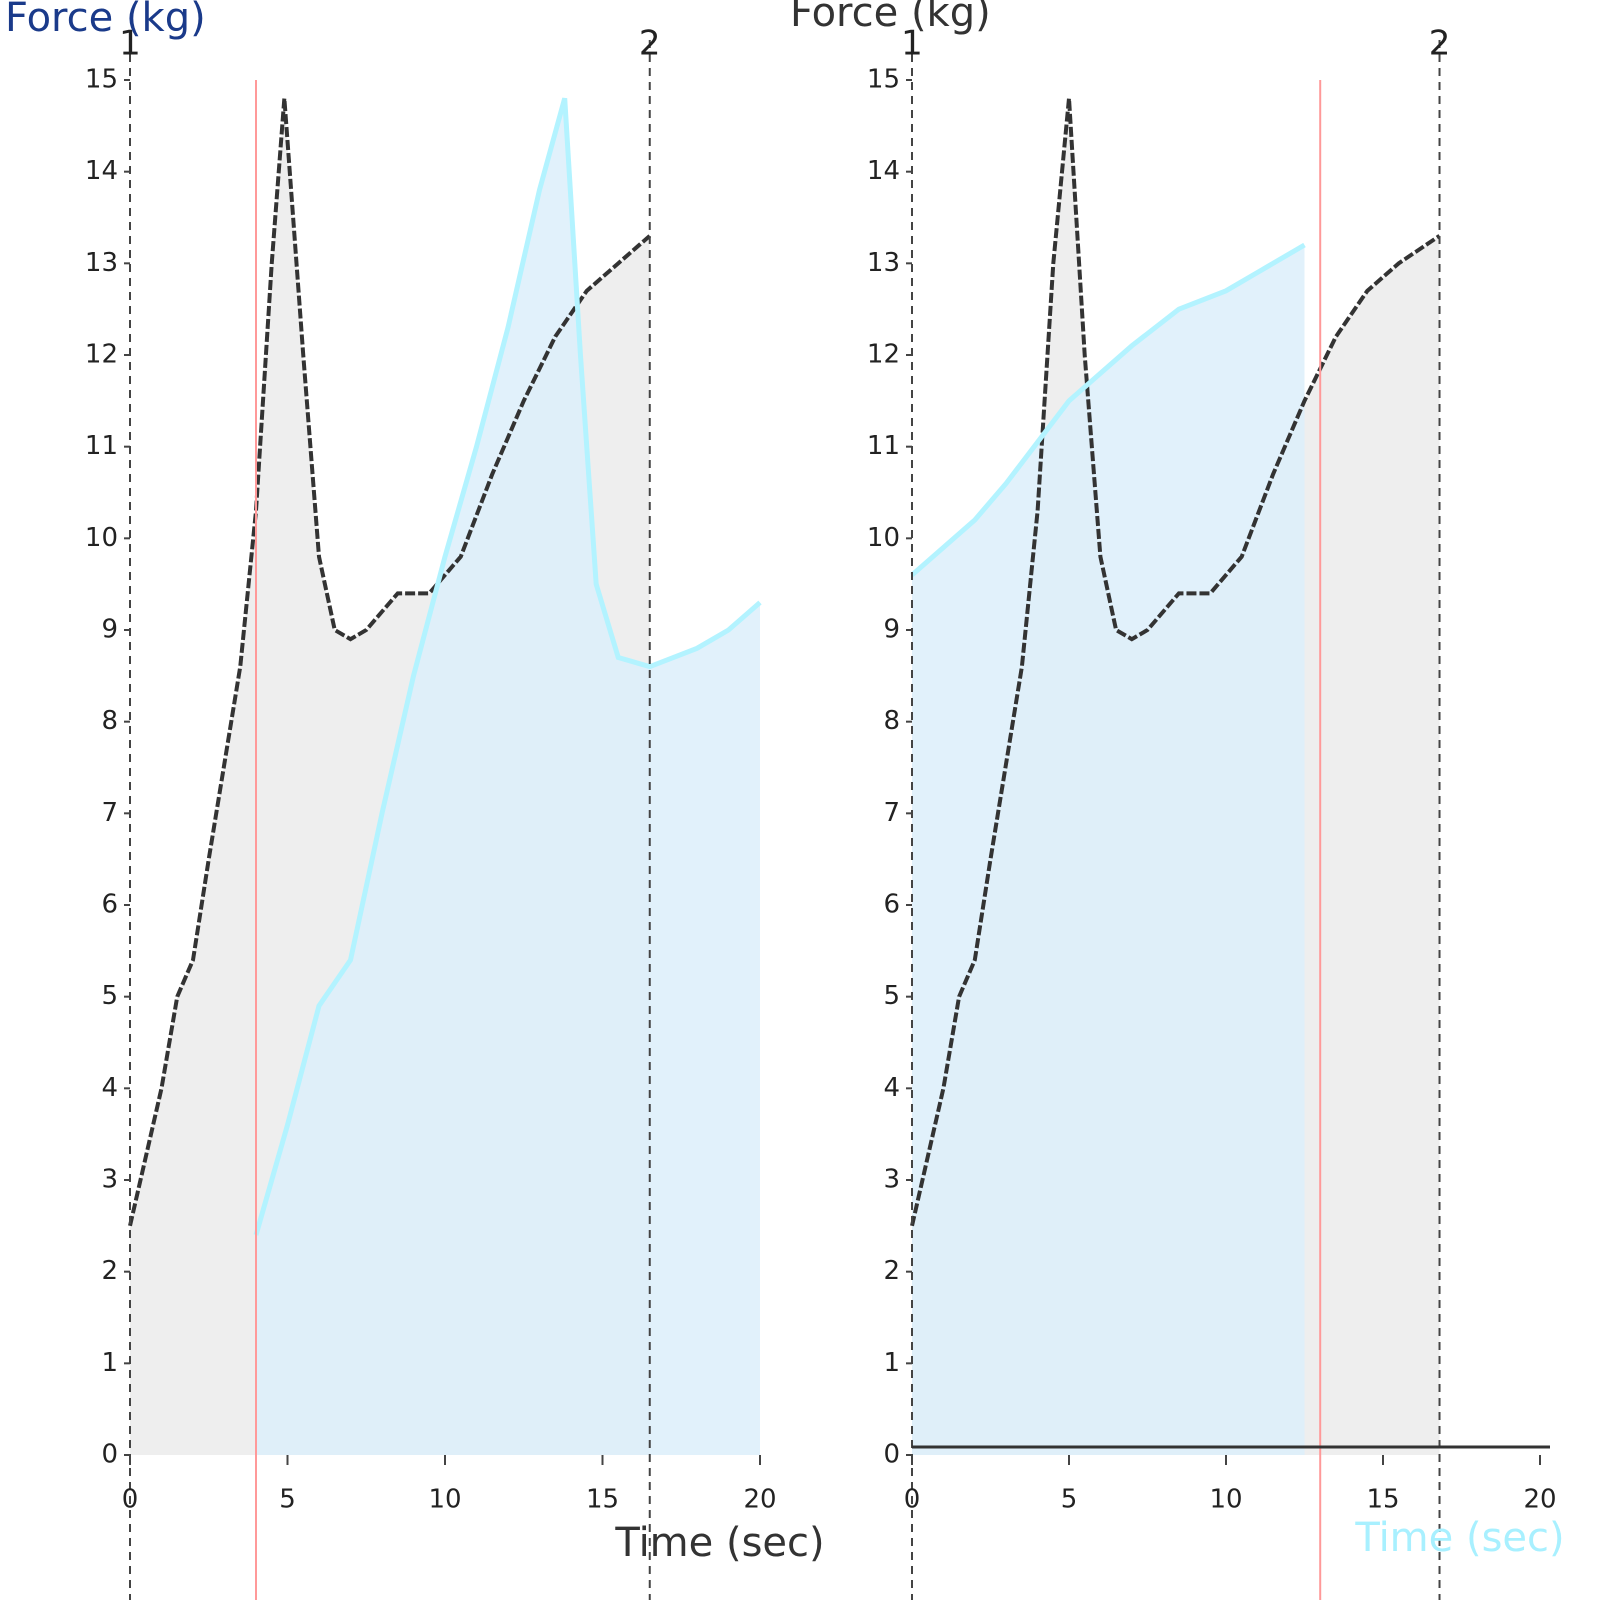  I want to click on line, so click(1108, 409).